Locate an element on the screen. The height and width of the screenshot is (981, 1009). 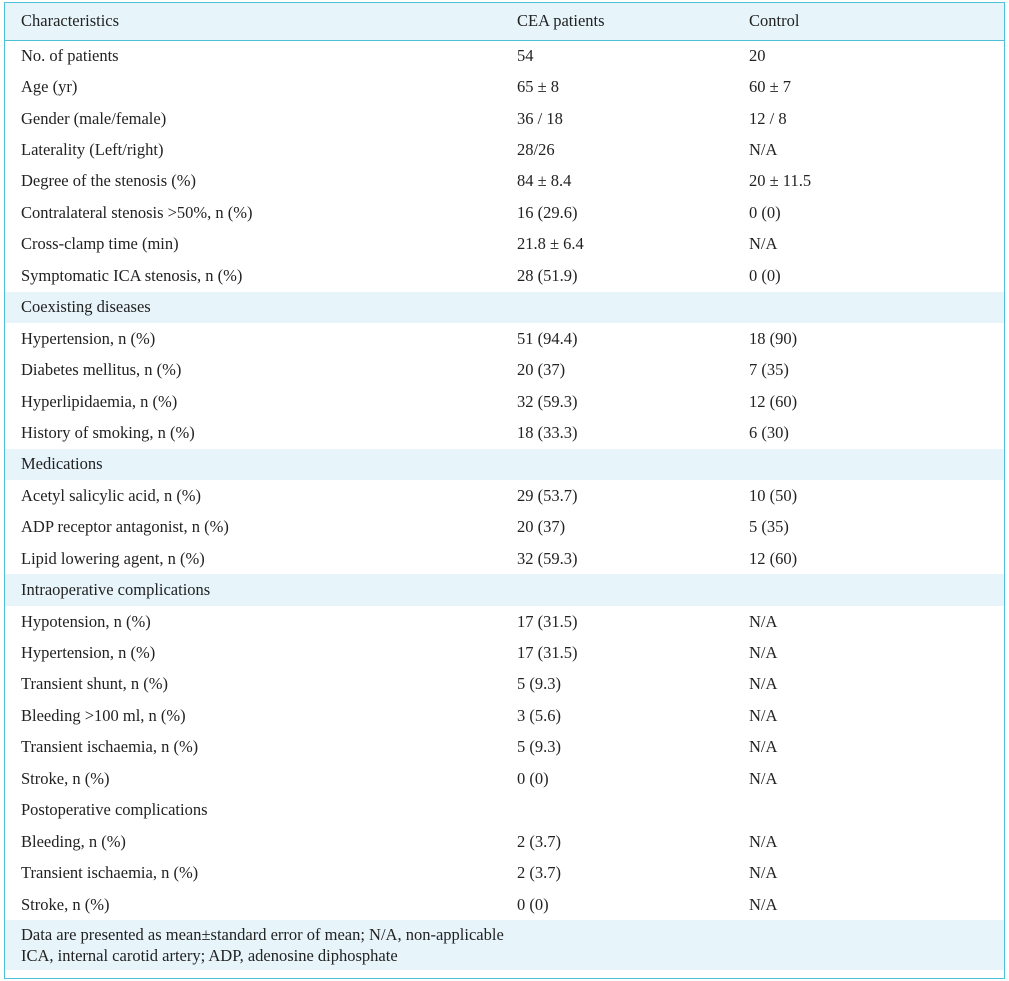
cea-patients-value: 29 (53.7) is located at coordinates (547, 495).